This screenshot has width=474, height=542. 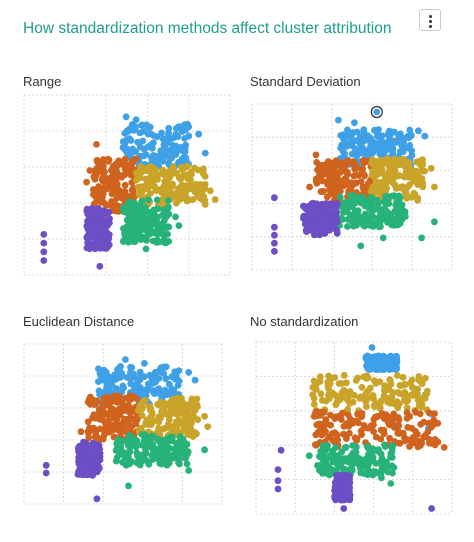 What do you see at coordinates (42, 81) in the screenshot?
I see `panel-title-range: Range` at bounding box center [42, 81].